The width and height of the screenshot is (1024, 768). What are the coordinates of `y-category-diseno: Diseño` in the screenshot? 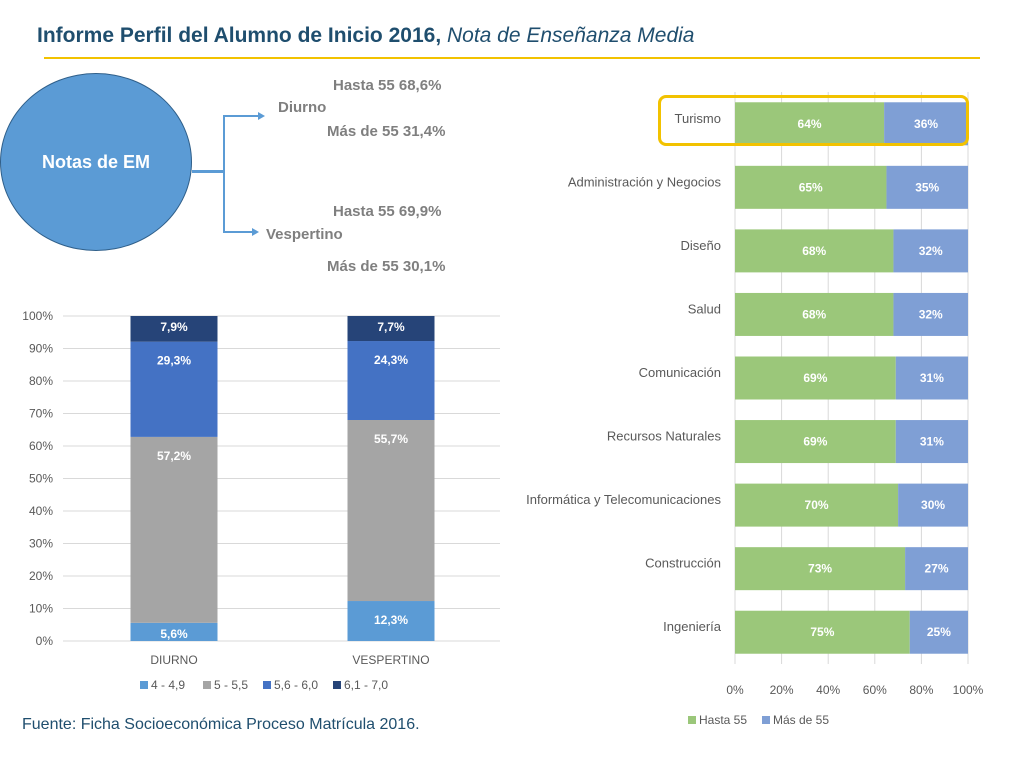 It's located at (701, 245).